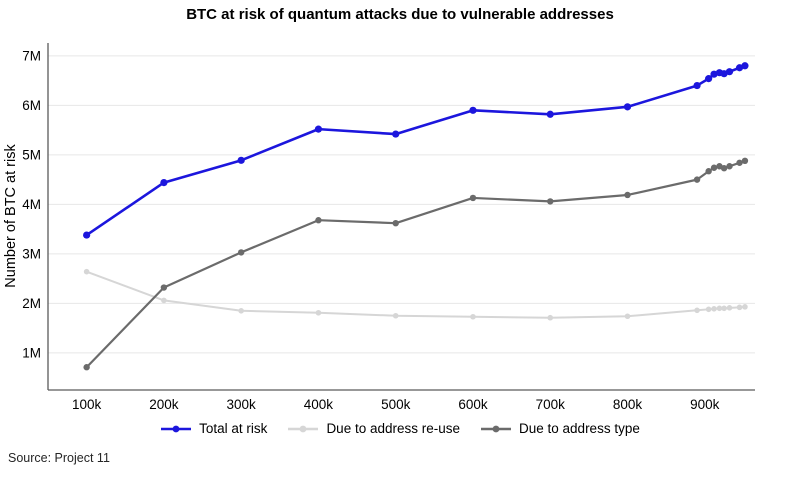  What do you see at coordinates (396, 404) in the screenshot?
I see `x-tick-label: 500k` at bounding box center [396, 404].